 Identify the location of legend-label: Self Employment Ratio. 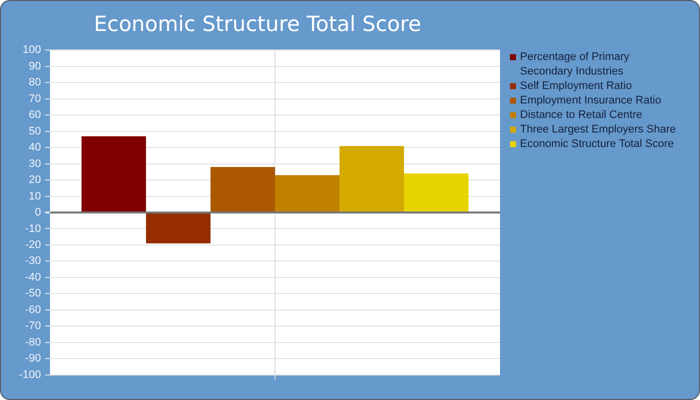
(576, 86).